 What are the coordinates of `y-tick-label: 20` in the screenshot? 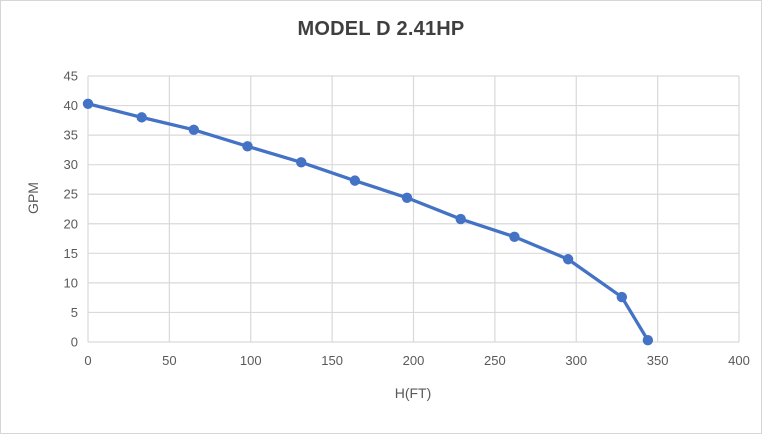 It's located at (71, 223).